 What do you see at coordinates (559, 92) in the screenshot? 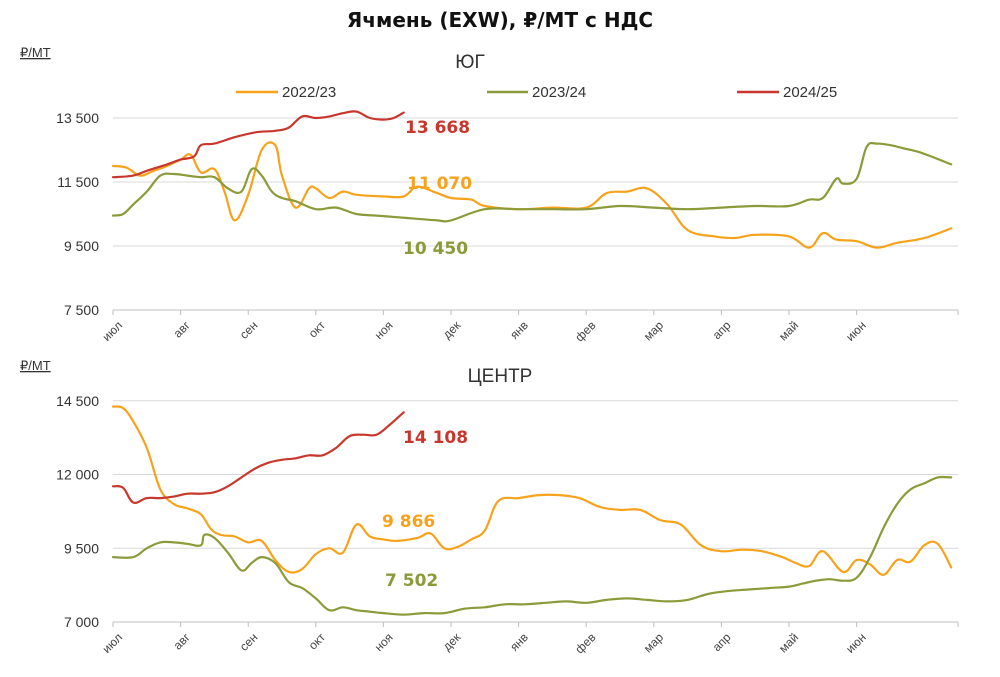
I see `legend-label-2023-24: 2023/24` at bounding box center [559, 92].